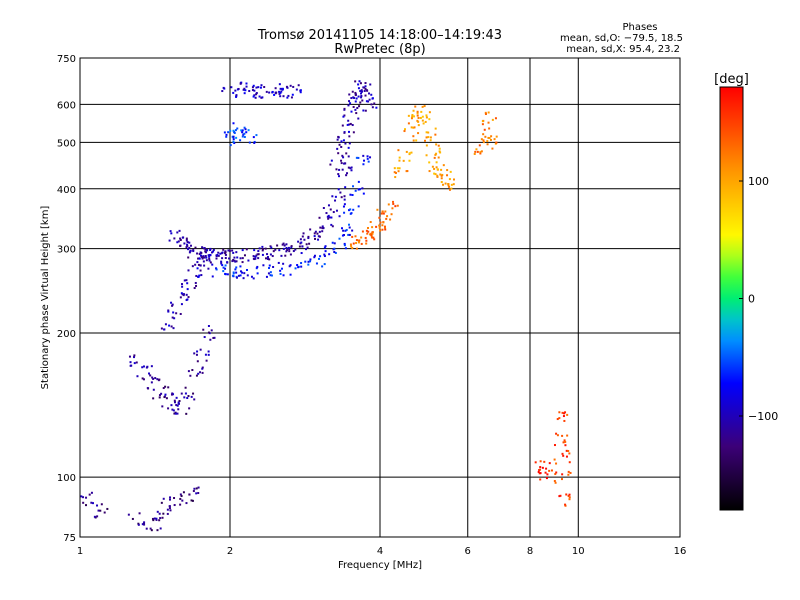  What do you see at coordinates (530, 551) in the screenshot?
I see `x-tick-label: 8` at bounding box center [530, 551].